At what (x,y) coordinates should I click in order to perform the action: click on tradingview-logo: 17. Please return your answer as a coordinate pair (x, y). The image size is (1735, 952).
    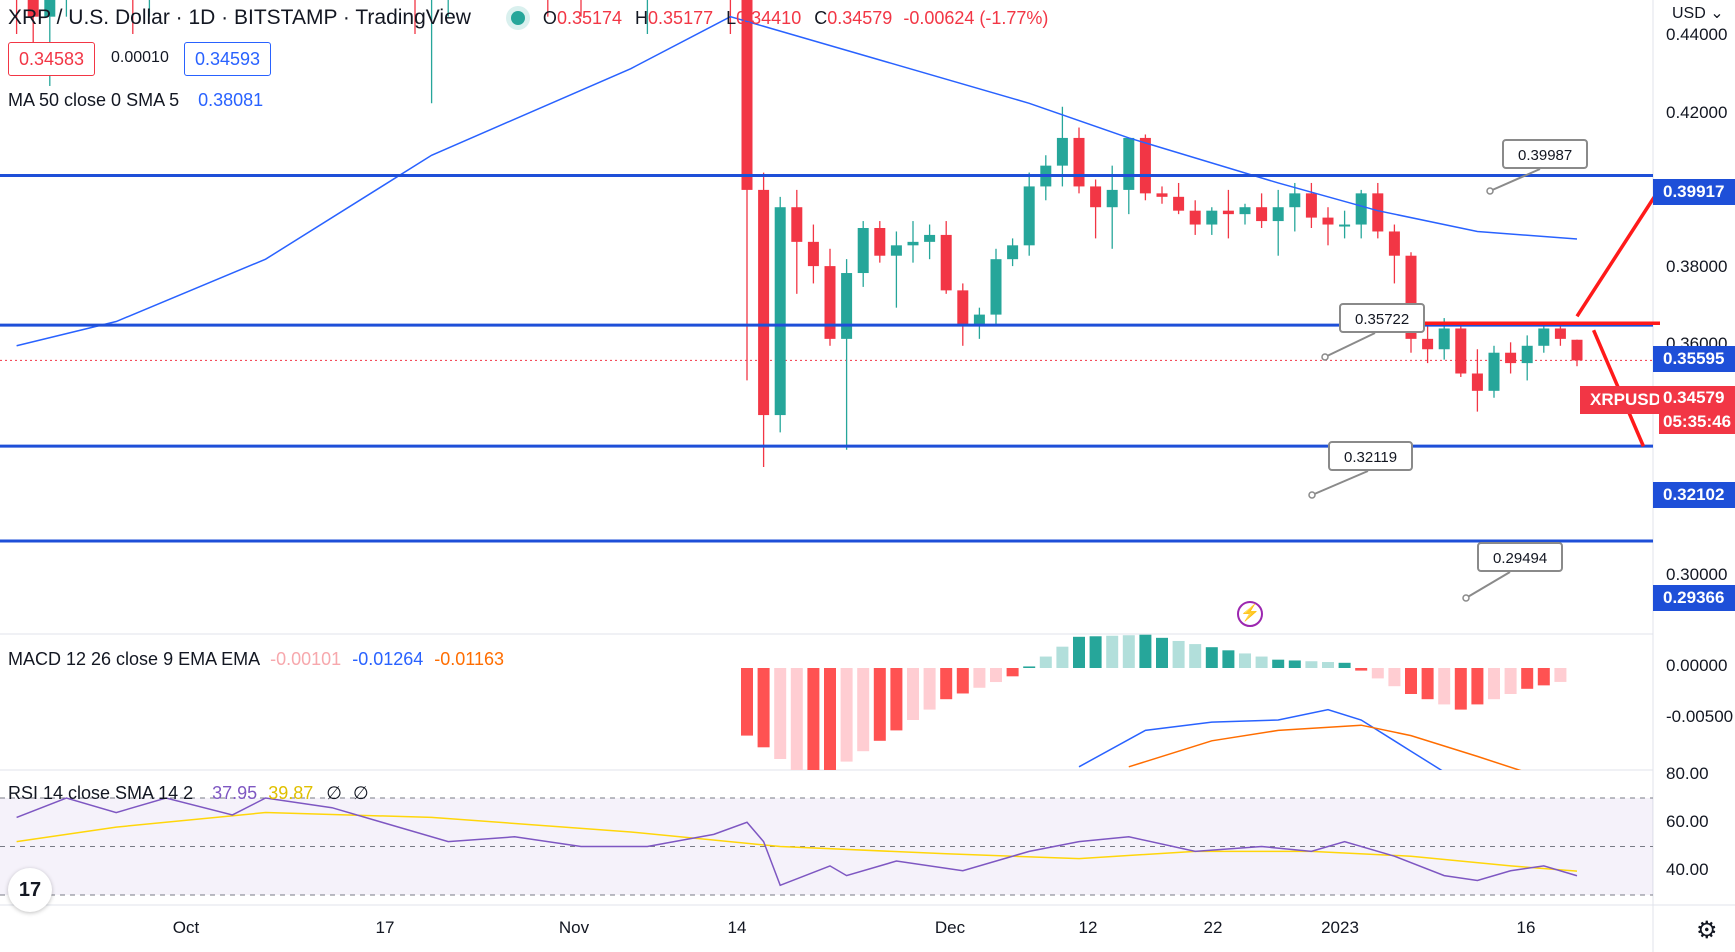
    Looking at the image, I should click on (30, 890).